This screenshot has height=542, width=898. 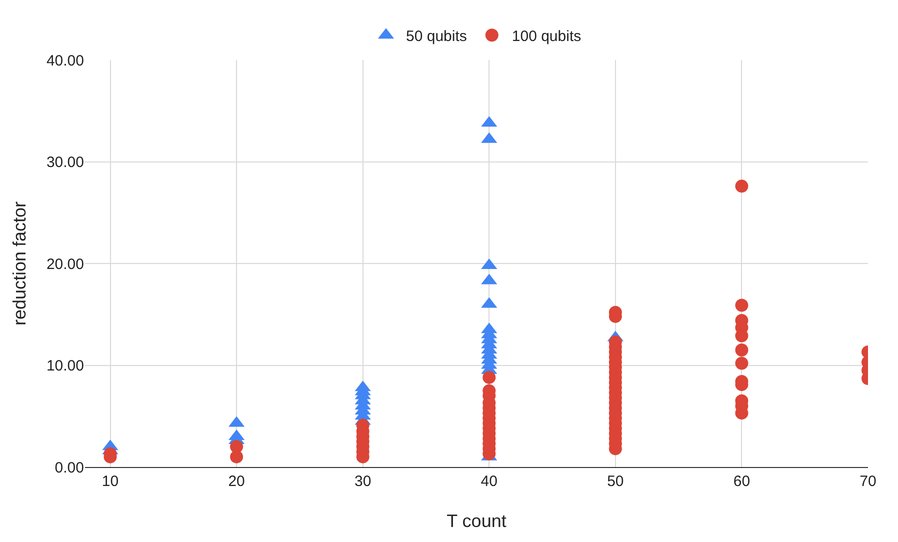 I want to click on x-tick-label: 20, so click(x=236, y=481).